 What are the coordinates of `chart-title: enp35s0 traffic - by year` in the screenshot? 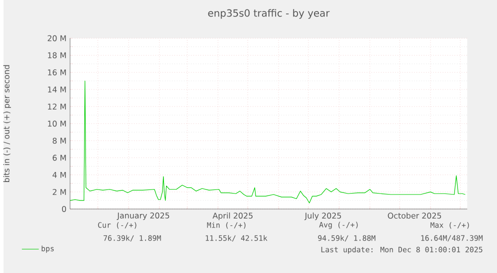 It's located at (269, 14).